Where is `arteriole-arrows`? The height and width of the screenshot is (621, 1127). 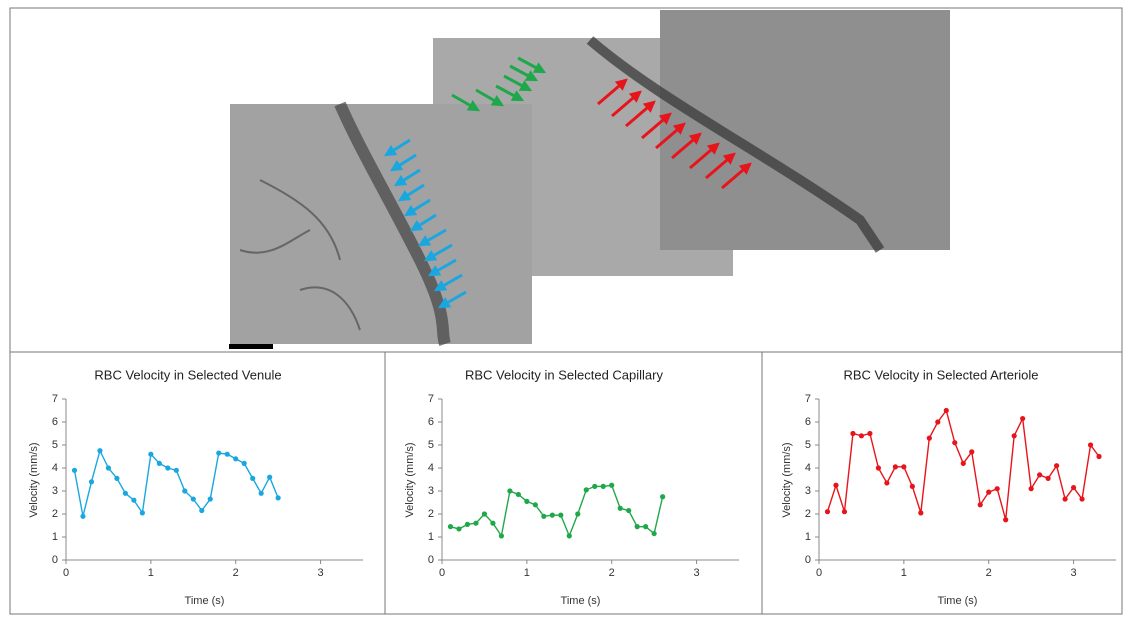 arteriole-arrows is located at coordinates (674, 134).